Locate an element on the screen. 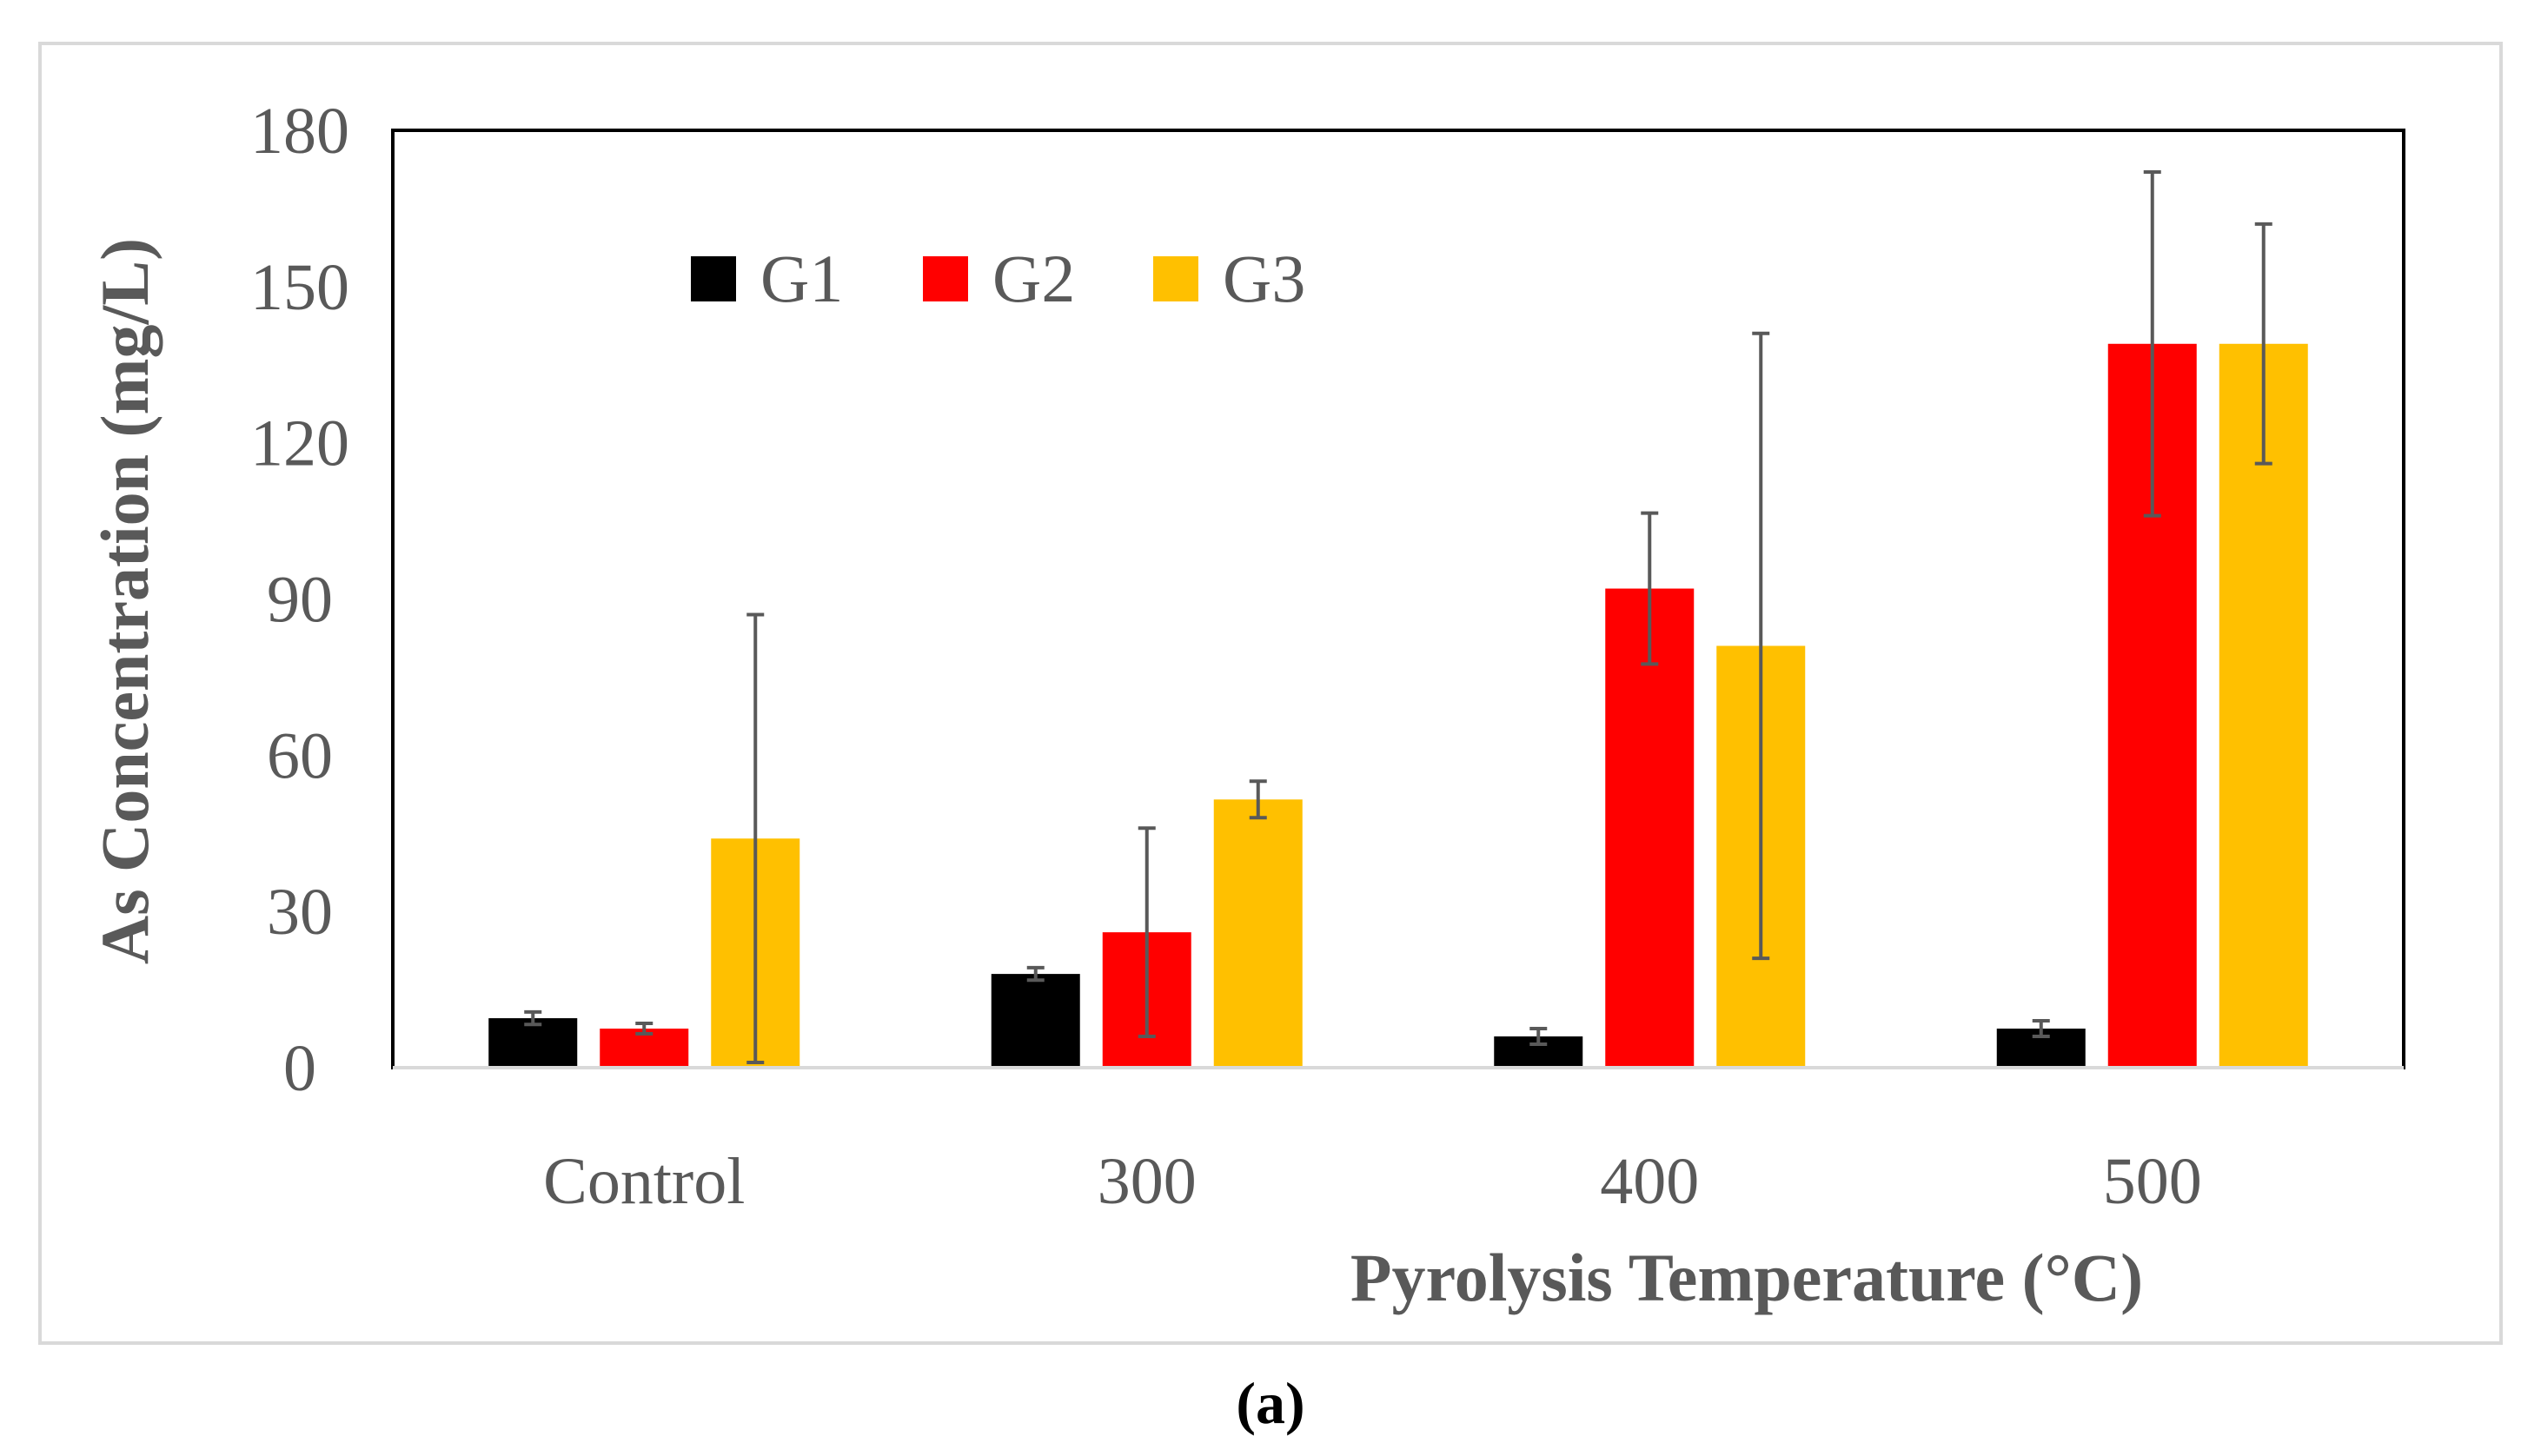 Image resolution: width=2541 pixels, height=1456 pixels. legend-label: G2 is located at coordinates (1033, 278).